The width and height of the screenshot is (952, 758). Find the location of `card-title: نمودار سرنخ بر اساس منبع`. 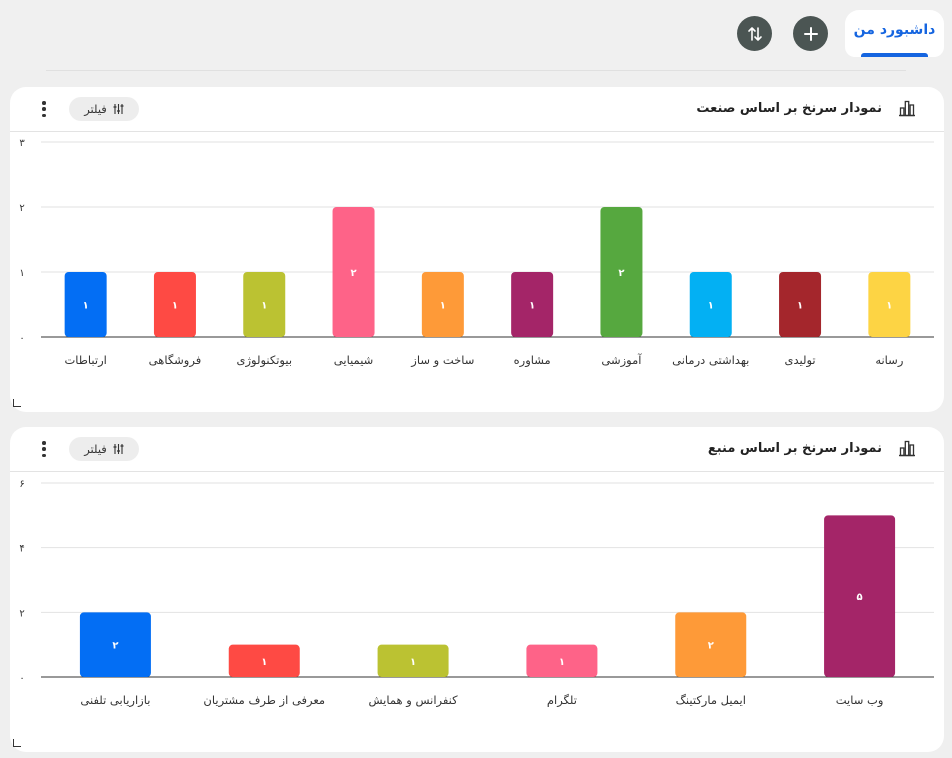

card-title: نمودار سرنخ بر اساس منبع is located at coordinates (794, 448).